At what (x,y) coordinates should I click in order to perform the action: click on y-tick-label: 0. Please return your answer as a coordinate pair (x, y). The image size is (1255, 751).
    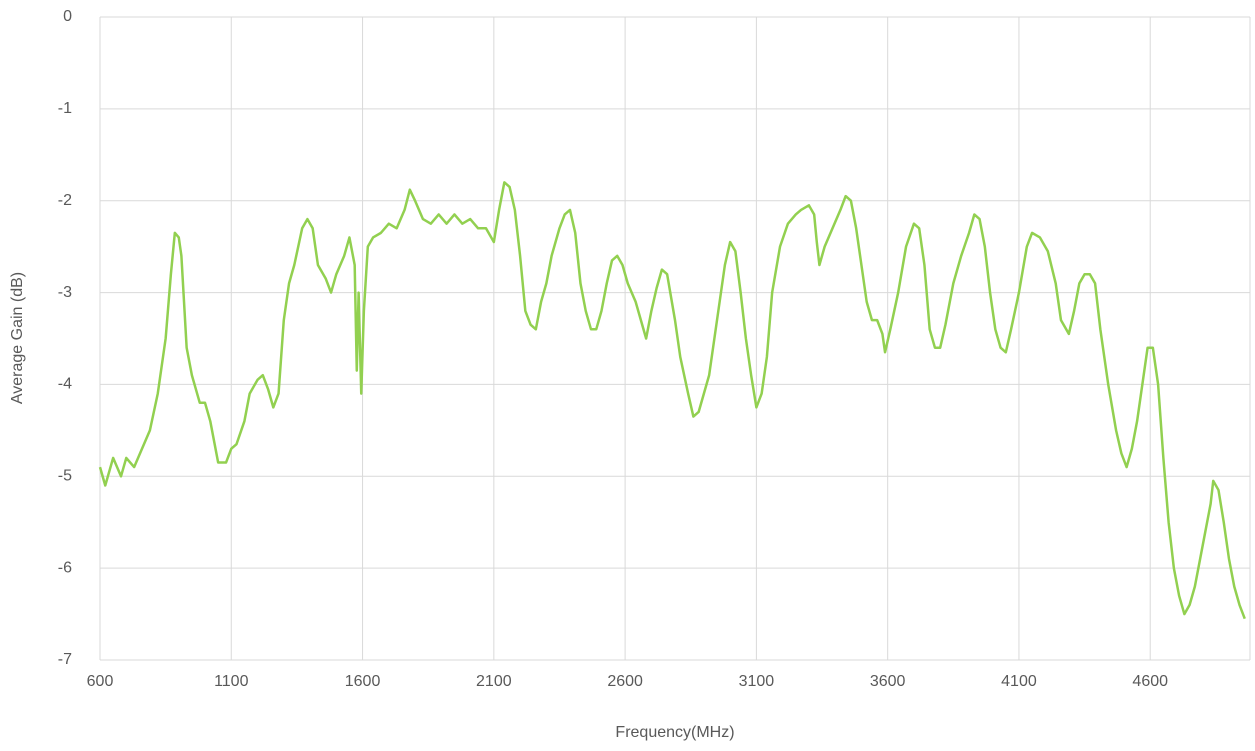
    Looking at the image, I should click on (67, 16).